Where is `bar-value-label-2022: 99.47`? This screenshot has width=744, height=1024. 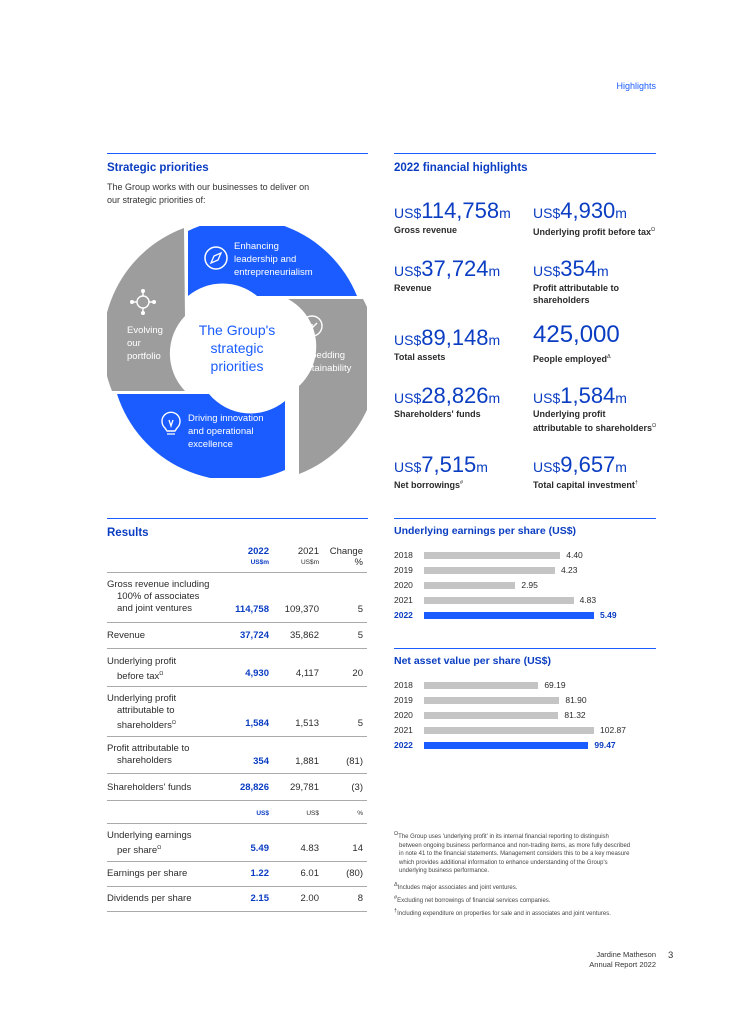 bar-value-label-2022: 99.47 is located at coordinates (605, 745).